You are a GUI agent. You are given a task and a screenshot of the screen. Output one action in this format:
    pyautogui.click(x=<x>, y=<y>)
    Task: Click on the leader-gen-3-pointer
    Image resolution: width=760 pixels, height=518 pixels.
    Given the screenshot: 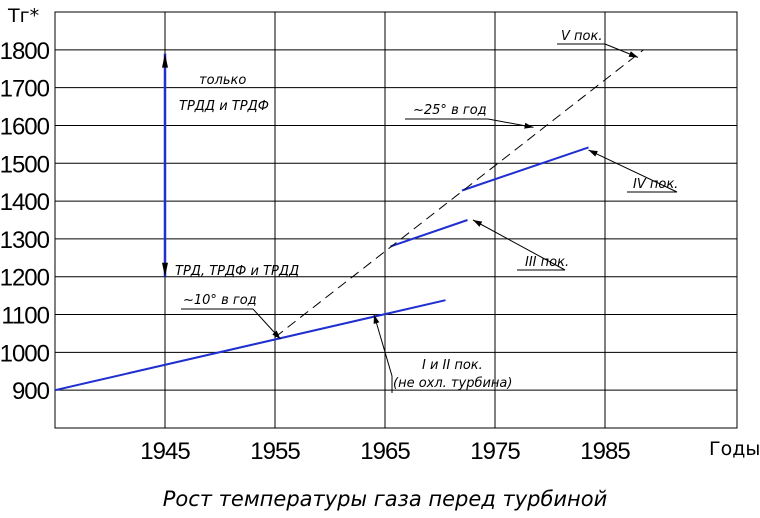 What is the action you would take?
    pyautogui.click(x=519, y=245)
    